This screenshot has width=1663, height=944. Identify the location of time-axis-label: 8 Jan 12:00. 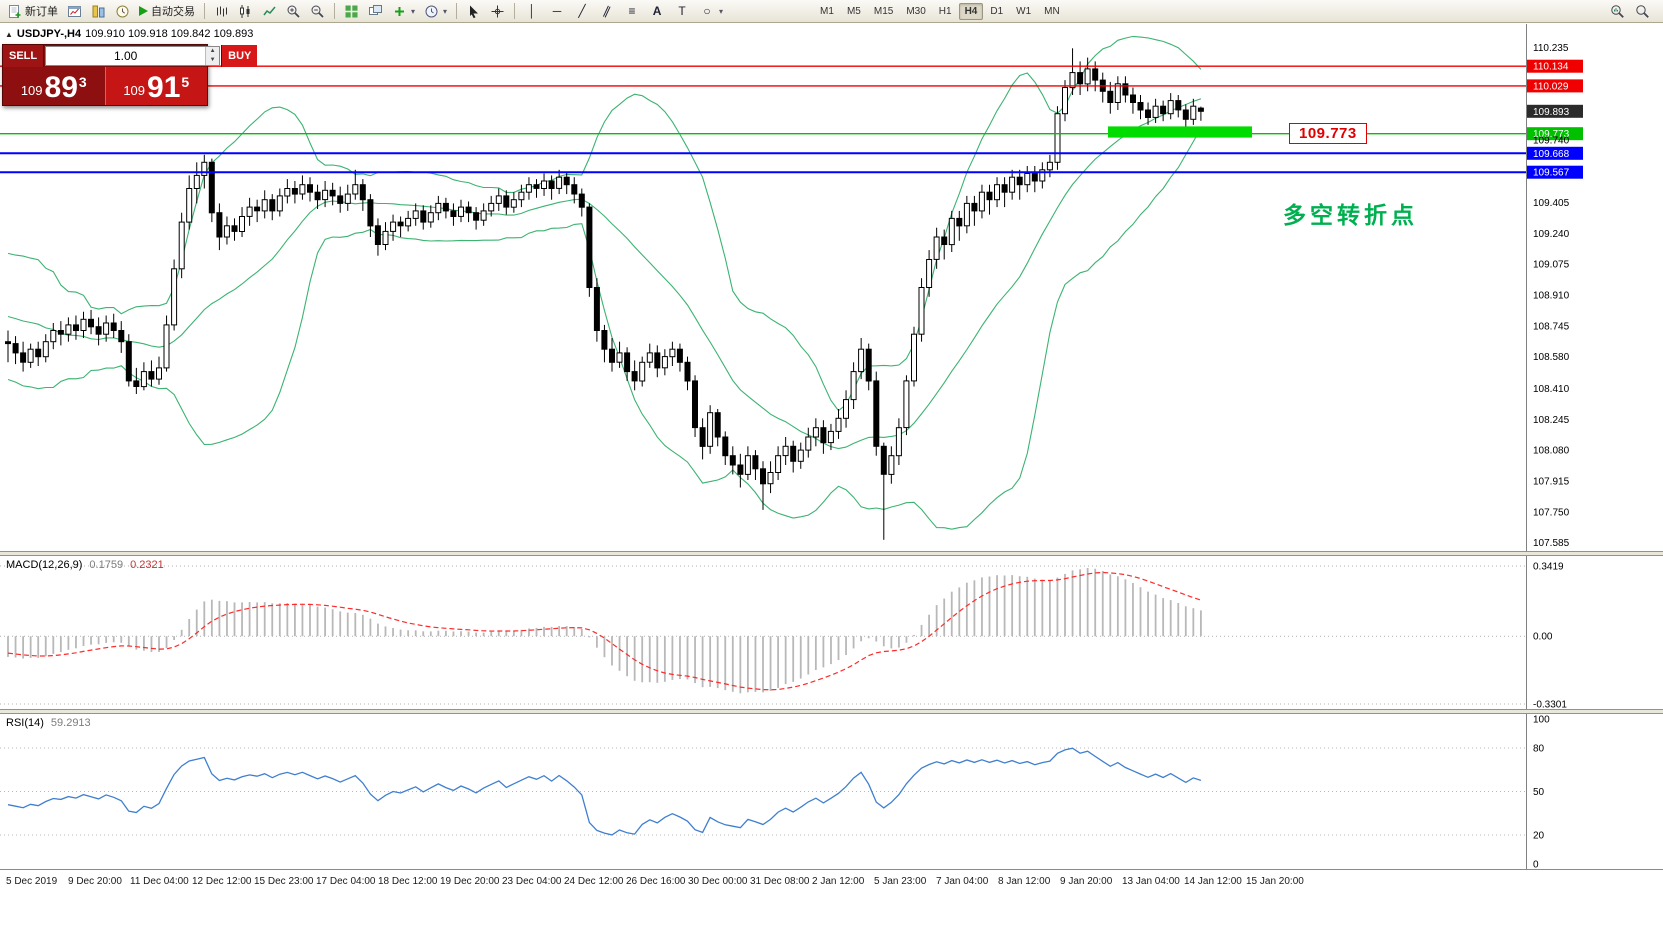
(1024, 881).